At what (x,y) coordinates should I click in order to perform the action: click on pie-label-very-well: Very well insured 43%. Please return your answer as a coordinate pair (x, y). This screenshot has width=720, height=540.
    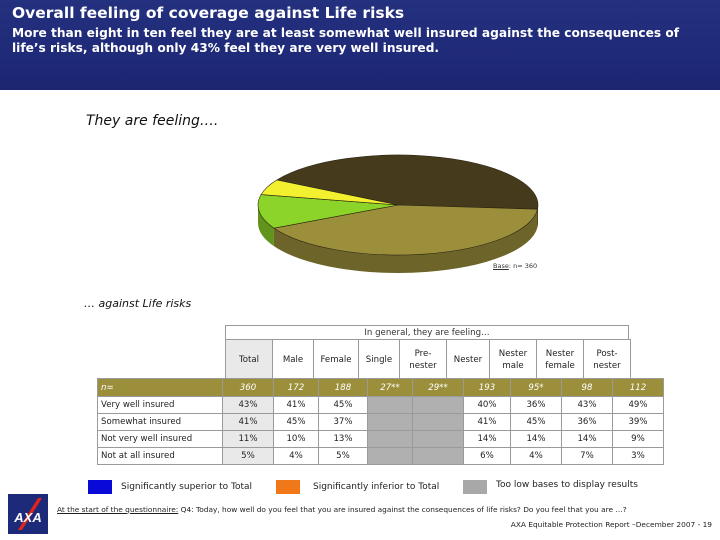
    Looking at the image, I should click on (455, 143).